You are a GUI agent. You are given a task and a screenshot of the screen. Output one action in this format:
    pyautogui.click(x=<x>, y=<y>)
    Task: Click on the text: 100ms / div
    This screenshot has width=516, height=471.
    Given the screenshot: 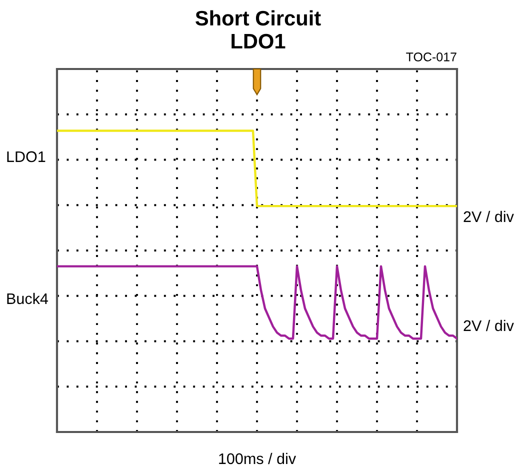 What is the action you would take?
    pyautogui.click(x=257, y=458)
    